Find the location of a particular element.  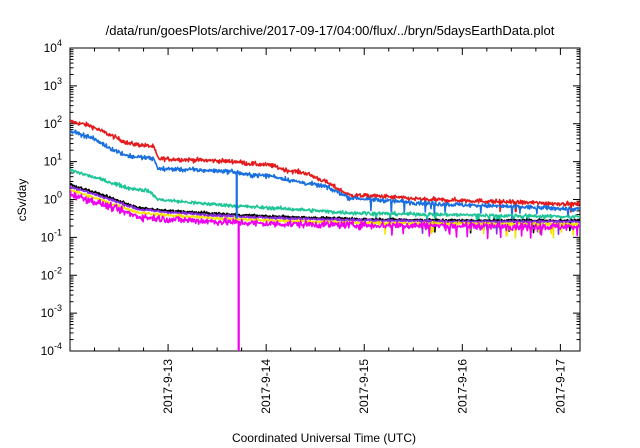

y-tick-label: 10² is located at coordinates (53, 122).